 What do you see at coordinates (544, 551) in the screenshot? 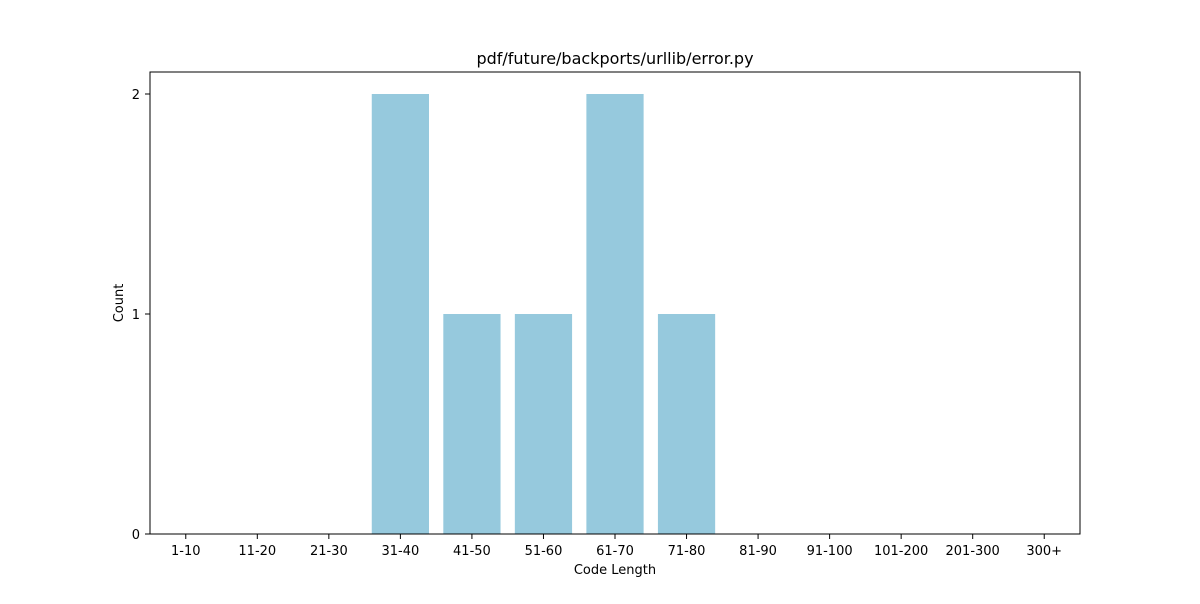
I see `x-tick-label: 51-60` at bounding box center [544, 551].